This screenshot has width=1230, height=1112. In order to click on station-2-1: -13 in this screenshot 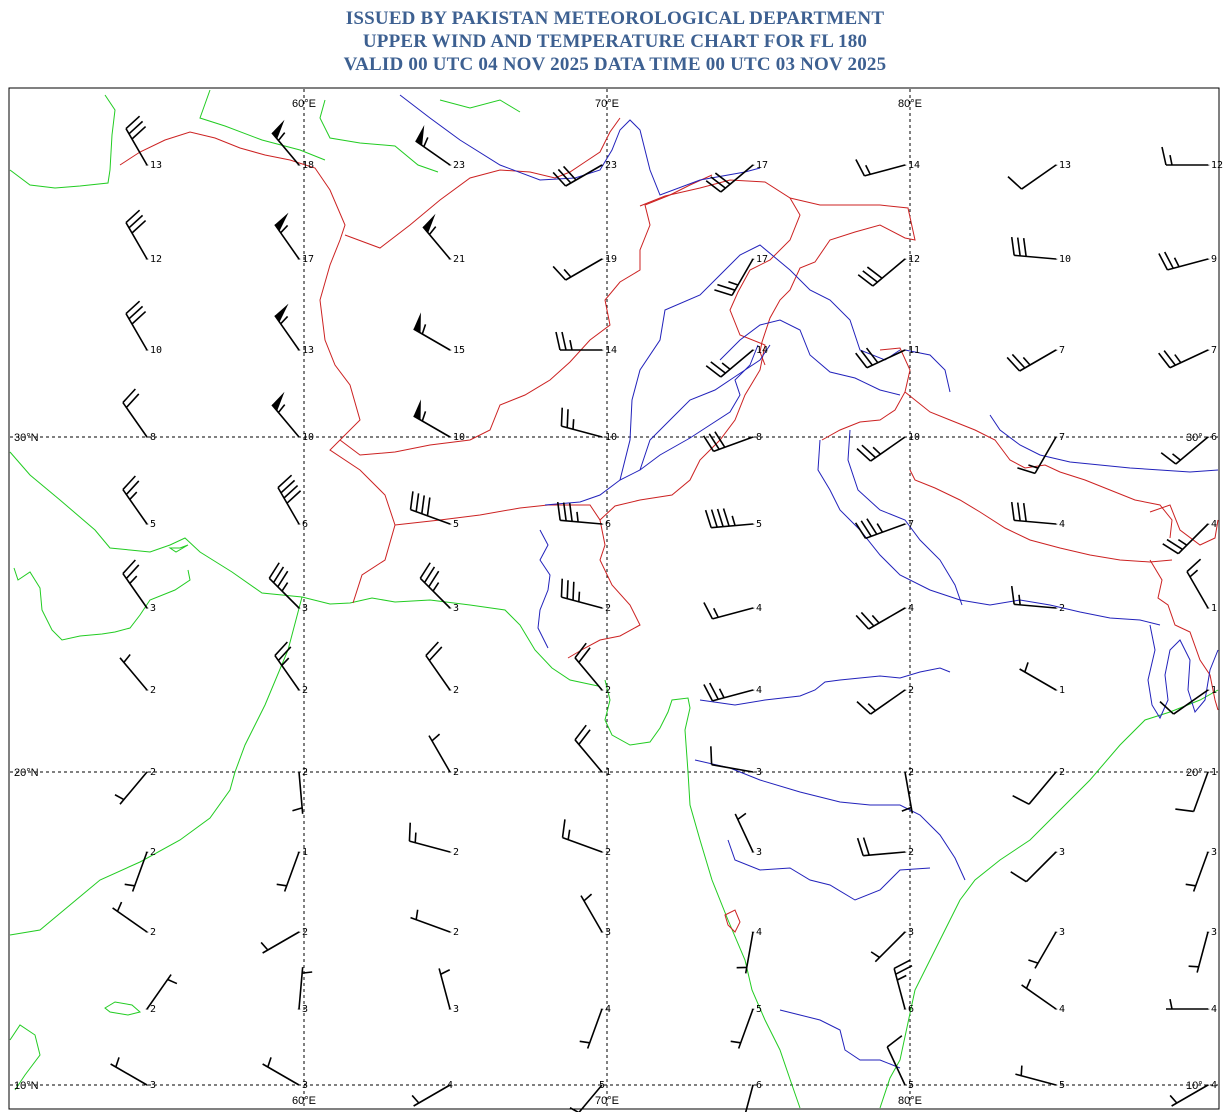, I will do `click(294, 329)`.